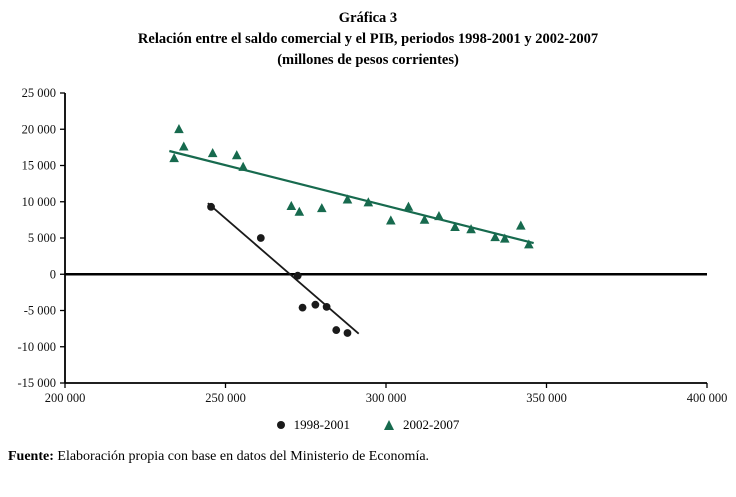 The image size is (736, 497). I want to click on svg-text: 5 000, so click(42, 238).